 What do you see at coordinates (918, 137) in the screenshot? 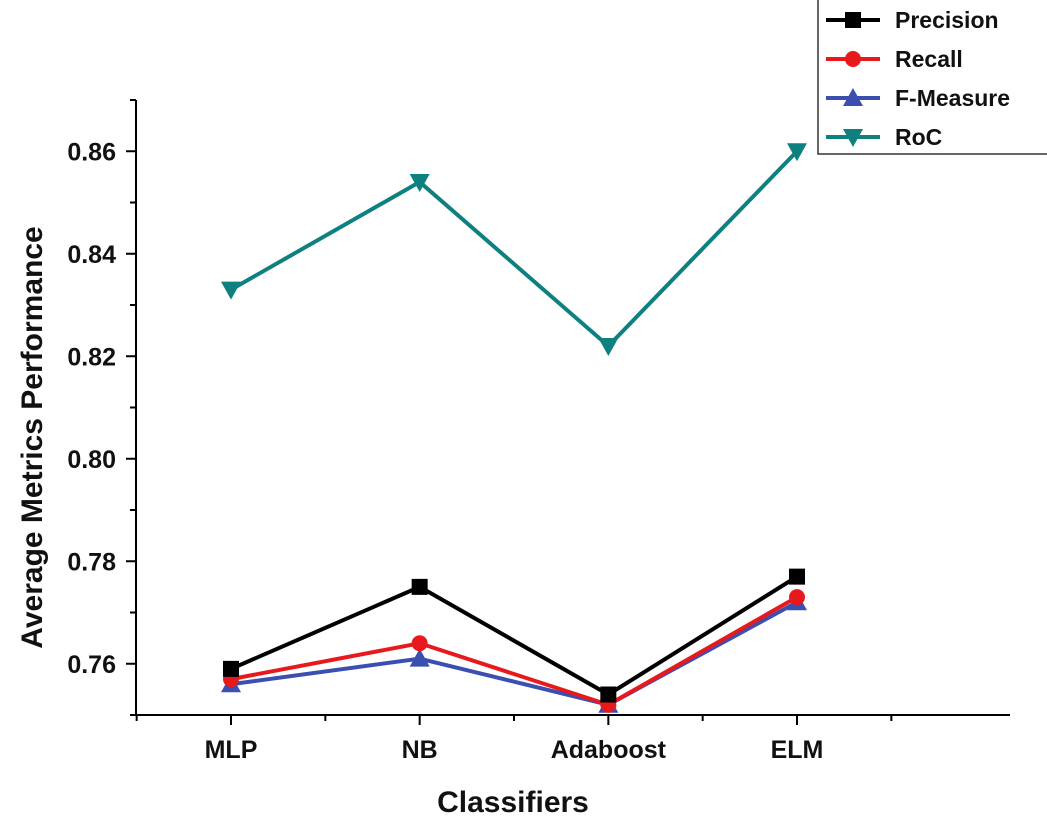
I see `legend-label: RoC` at bounding box center [918, 137].